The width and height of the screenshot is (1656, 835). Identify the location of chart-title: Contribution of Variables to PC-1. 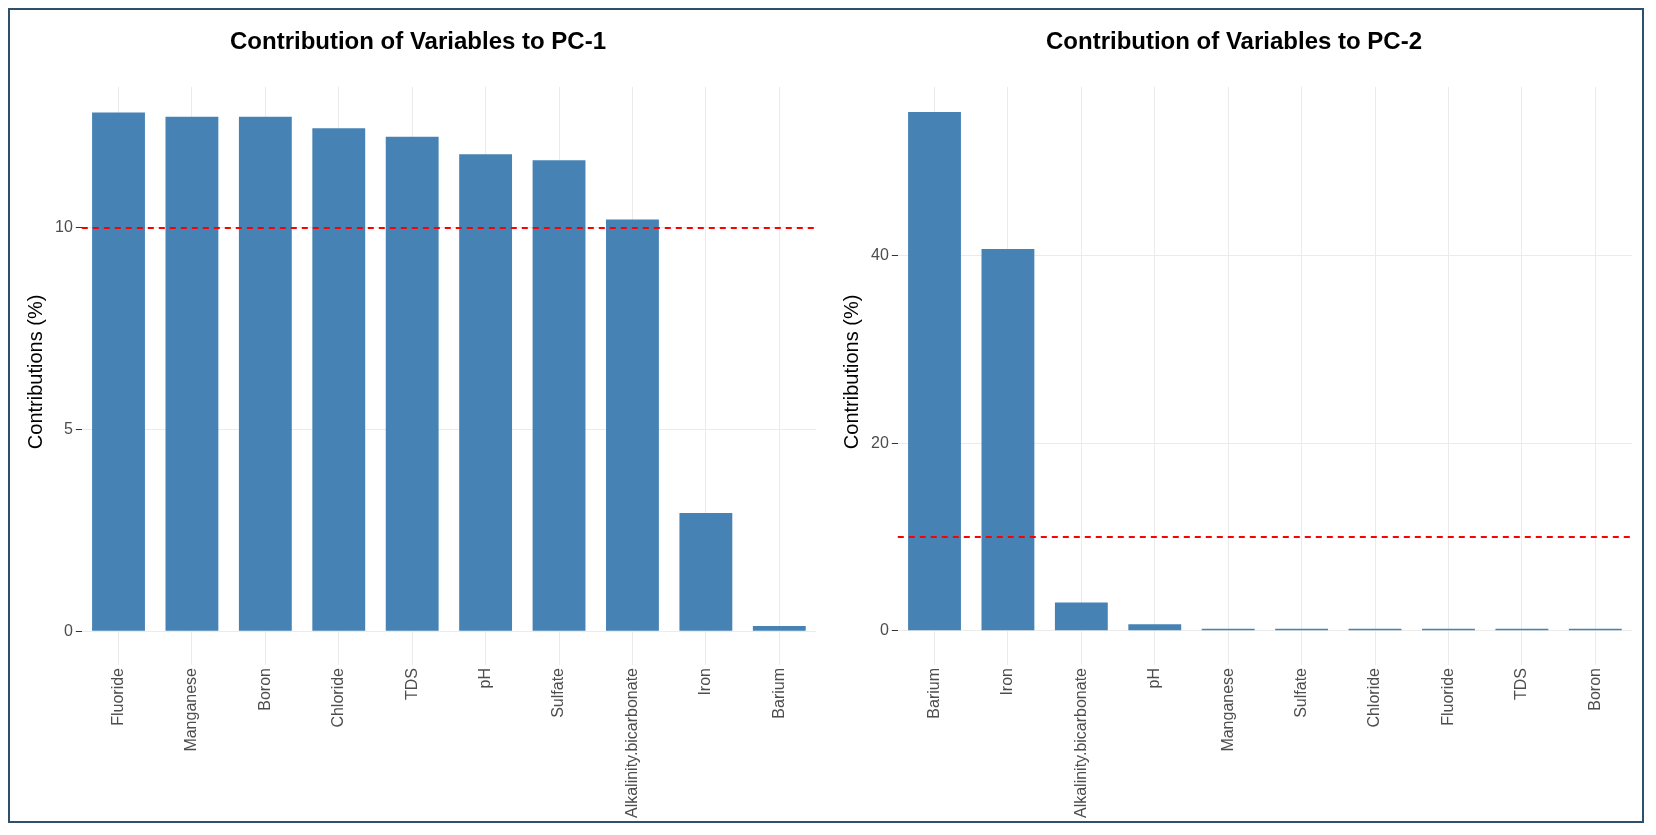
(418, 41).